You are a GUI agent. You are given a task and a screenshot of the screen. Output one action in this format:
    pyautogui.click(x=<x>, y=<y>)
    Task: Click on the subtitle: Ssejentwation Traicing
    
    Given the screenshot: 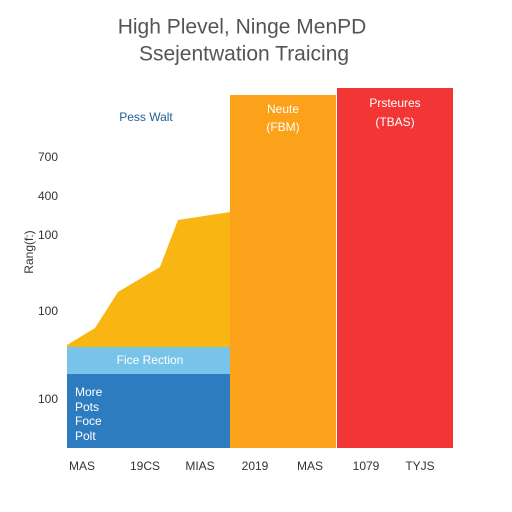 What is the action you would take?
    pyautogui.click(x=244, y=54)
    